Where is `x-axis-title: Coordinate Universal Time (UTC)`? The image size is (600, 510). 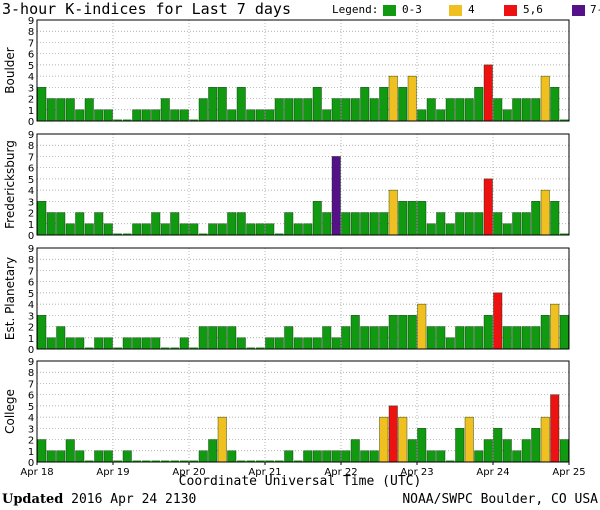 x-axis-title: Coordinate Universal Time (UTC) is located at coordinates (300, 481).